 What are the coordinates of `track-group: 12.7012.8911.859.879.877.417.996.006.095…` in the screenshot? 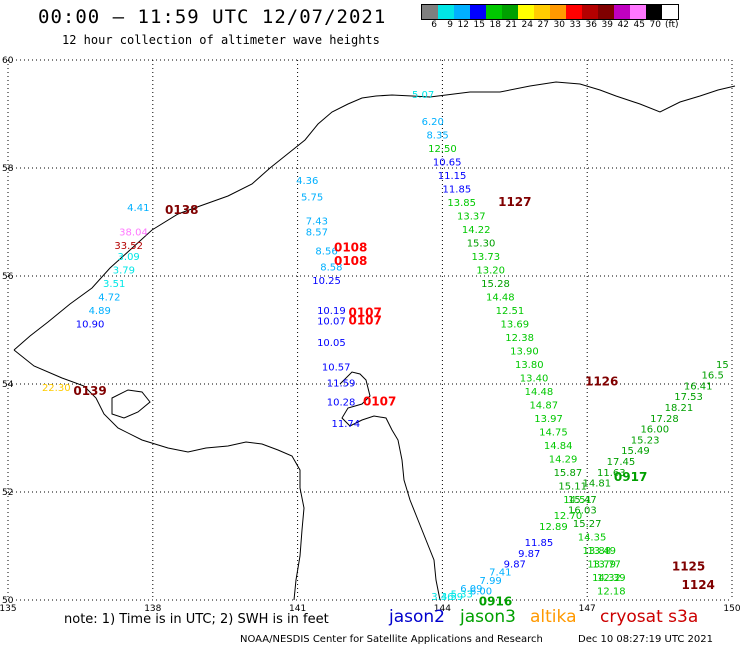 It's located at (506, 557).